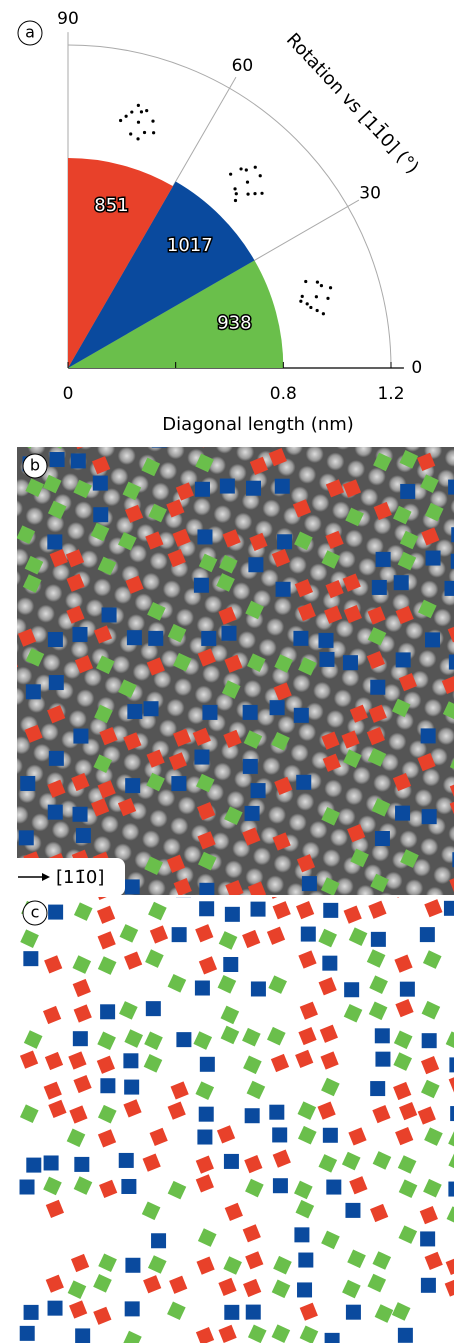  Describe the element at coordinates (353, 103) in the screenshot. I see `chart-title: Rotation vs [11̄0] (°)` at that location.